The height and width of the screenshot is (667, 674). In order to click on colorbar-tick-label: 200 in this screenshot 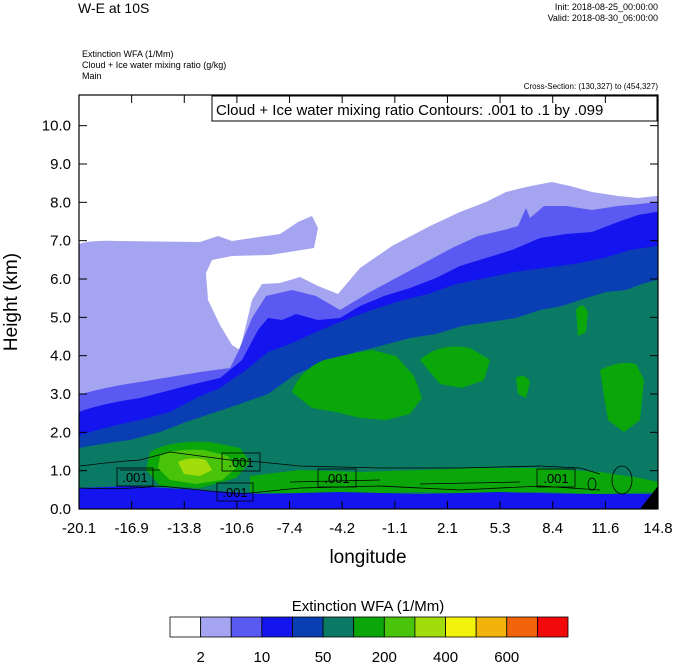, I will do `click(384, 657)`.